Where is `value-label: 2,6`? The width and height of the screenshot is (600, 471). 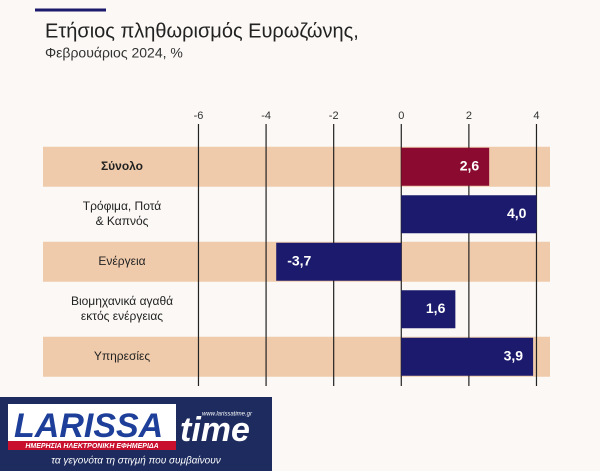
value-label: 2,6 is located at coordinates (470, 165).